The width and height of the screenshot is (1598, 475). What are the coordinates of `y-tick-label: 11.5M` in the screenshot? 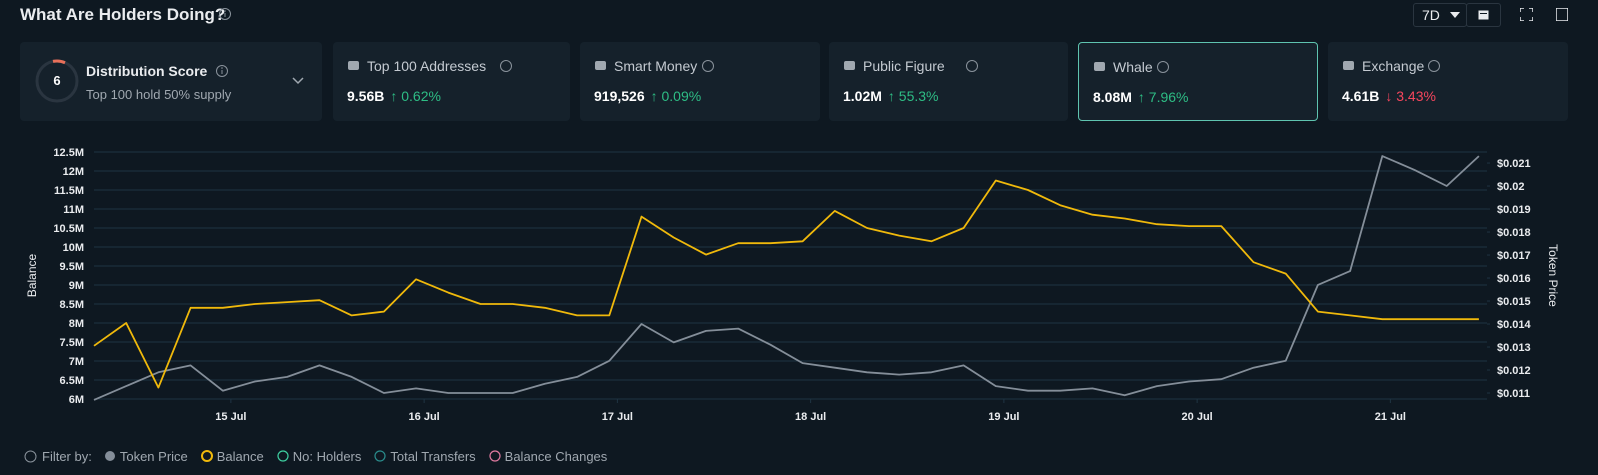 It's located at (69, 191).